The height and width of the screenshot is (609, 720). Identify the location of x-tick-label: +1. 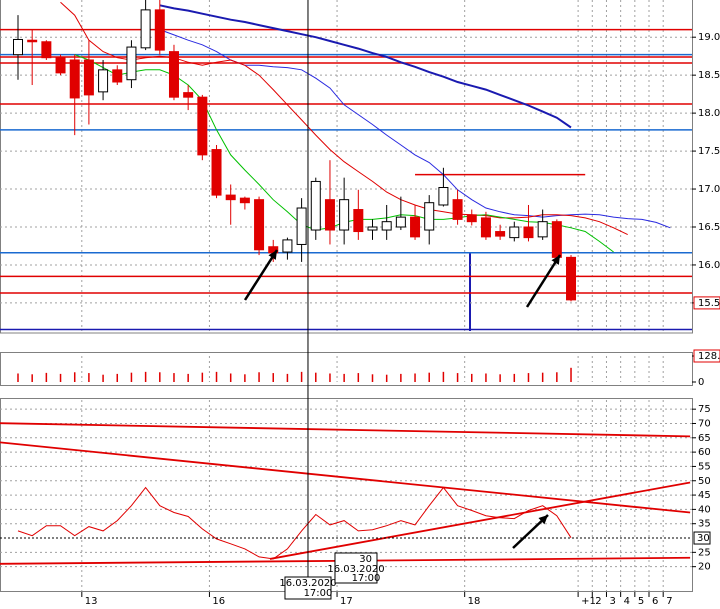
(588, 601).